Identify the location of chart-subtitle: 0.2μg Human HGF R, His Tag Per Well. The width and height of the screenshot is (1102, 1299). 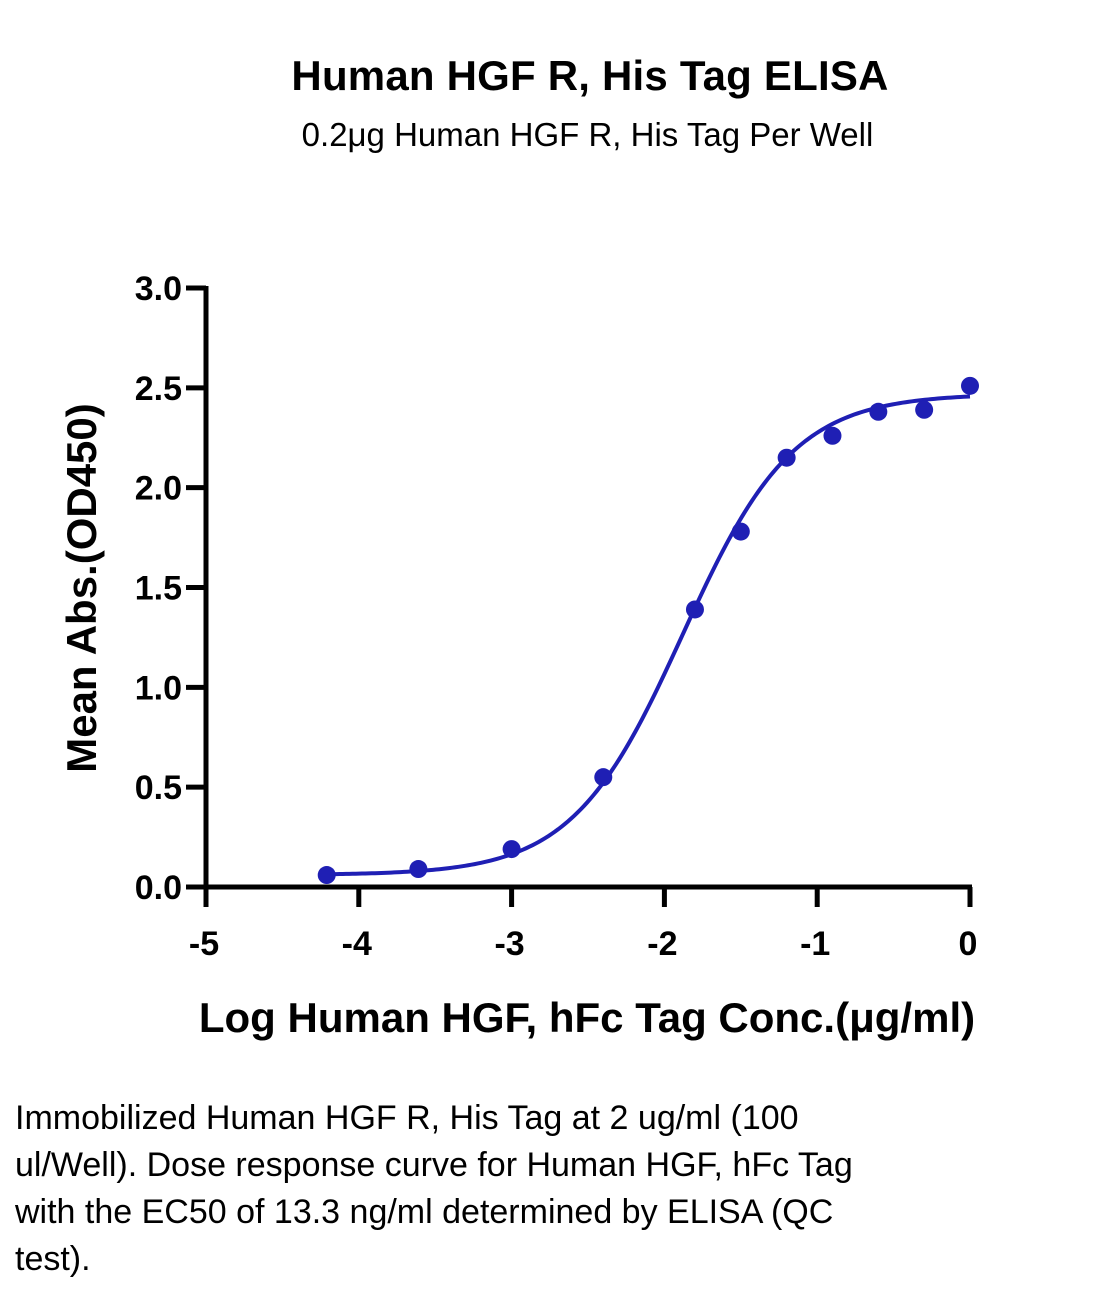
(587, 134).